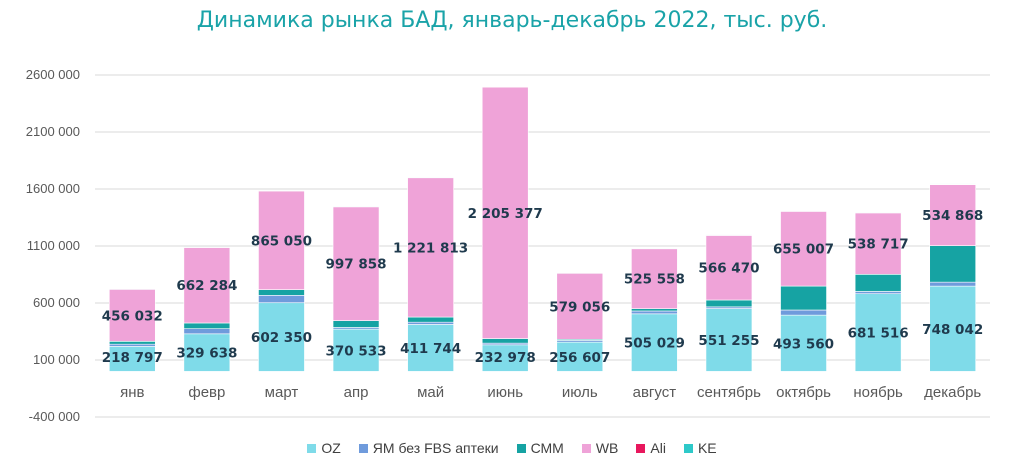  Describe the element at coordinates (282, 392) in the screenshot. I see `x-tick-label: март` at that location.